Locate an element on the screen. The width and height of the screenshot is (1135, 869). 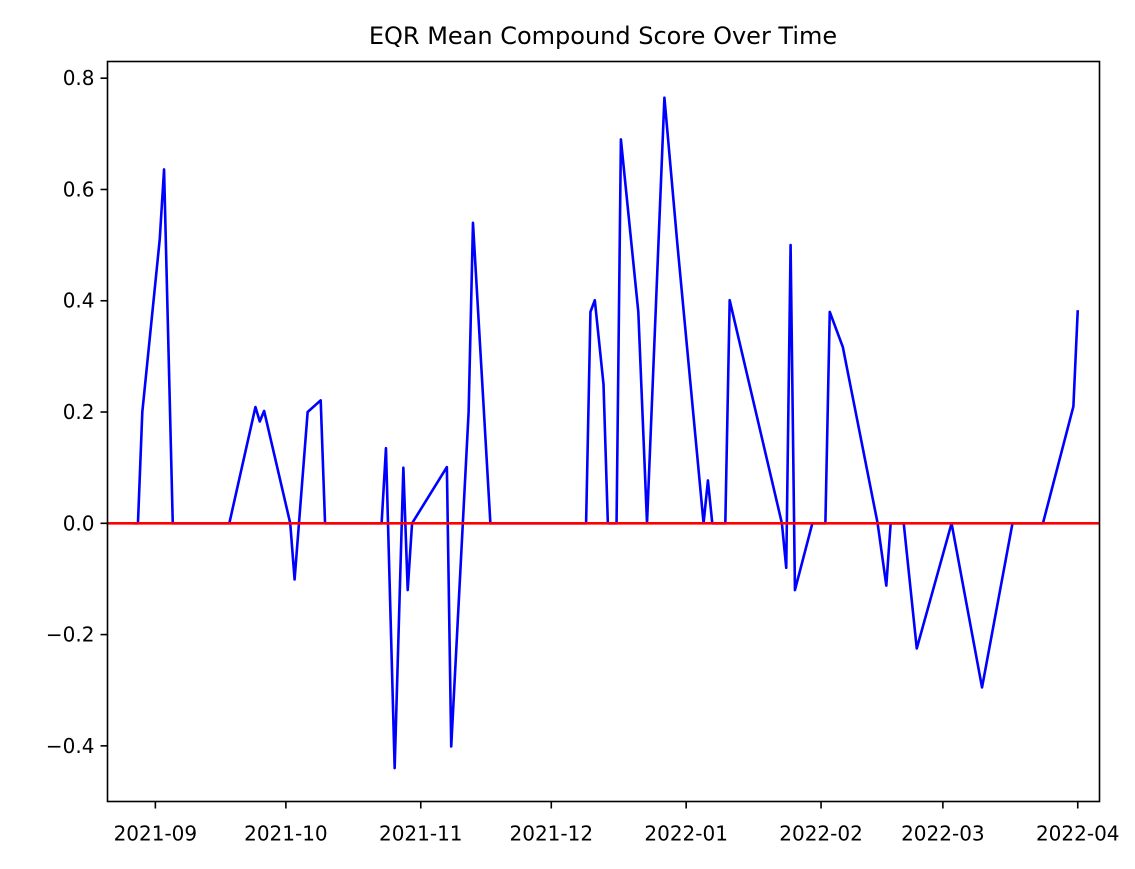
y-tick-label: 0.8 is located at coordinates (79, 78).